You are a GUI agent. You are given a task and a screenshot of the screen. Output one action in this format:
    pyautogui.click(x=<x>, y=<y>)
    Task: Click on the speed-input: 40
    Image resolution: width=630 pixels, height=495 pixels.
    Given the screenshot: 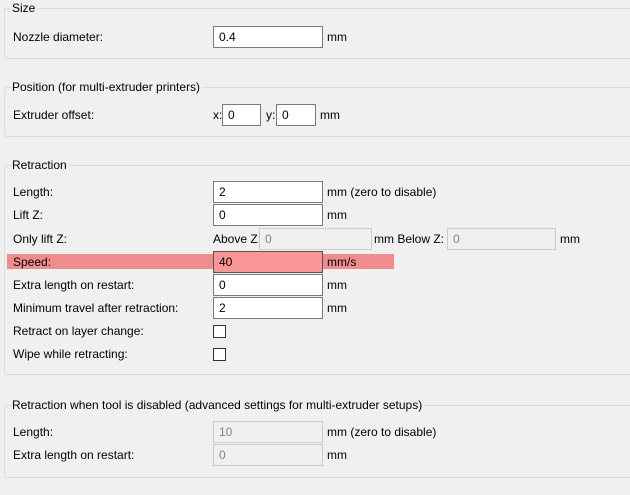 What is the action you would take?
    pyautogui.click(x=268, y=262)
    